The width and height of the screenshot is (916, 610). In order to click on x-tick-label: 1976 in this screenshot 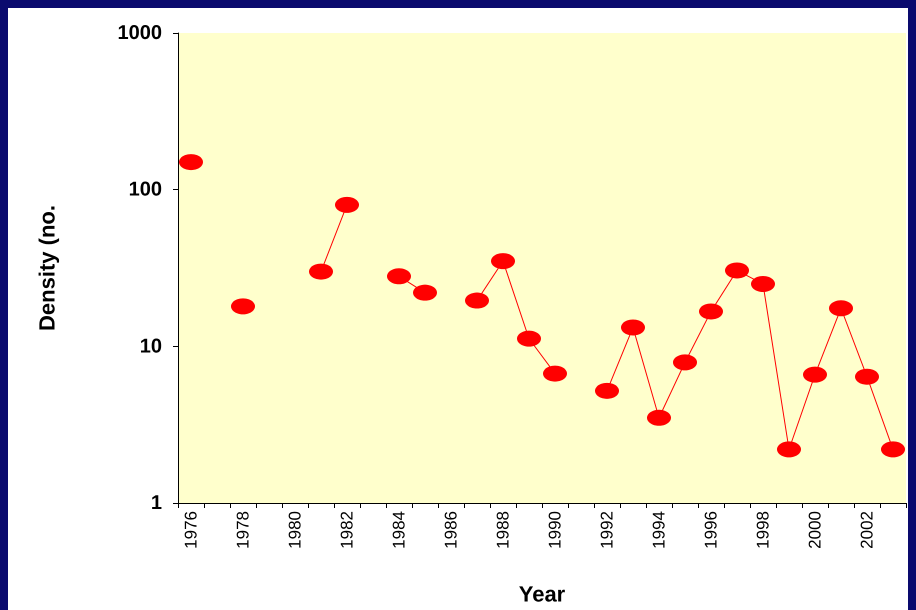, I will do `click(191, 530)`.